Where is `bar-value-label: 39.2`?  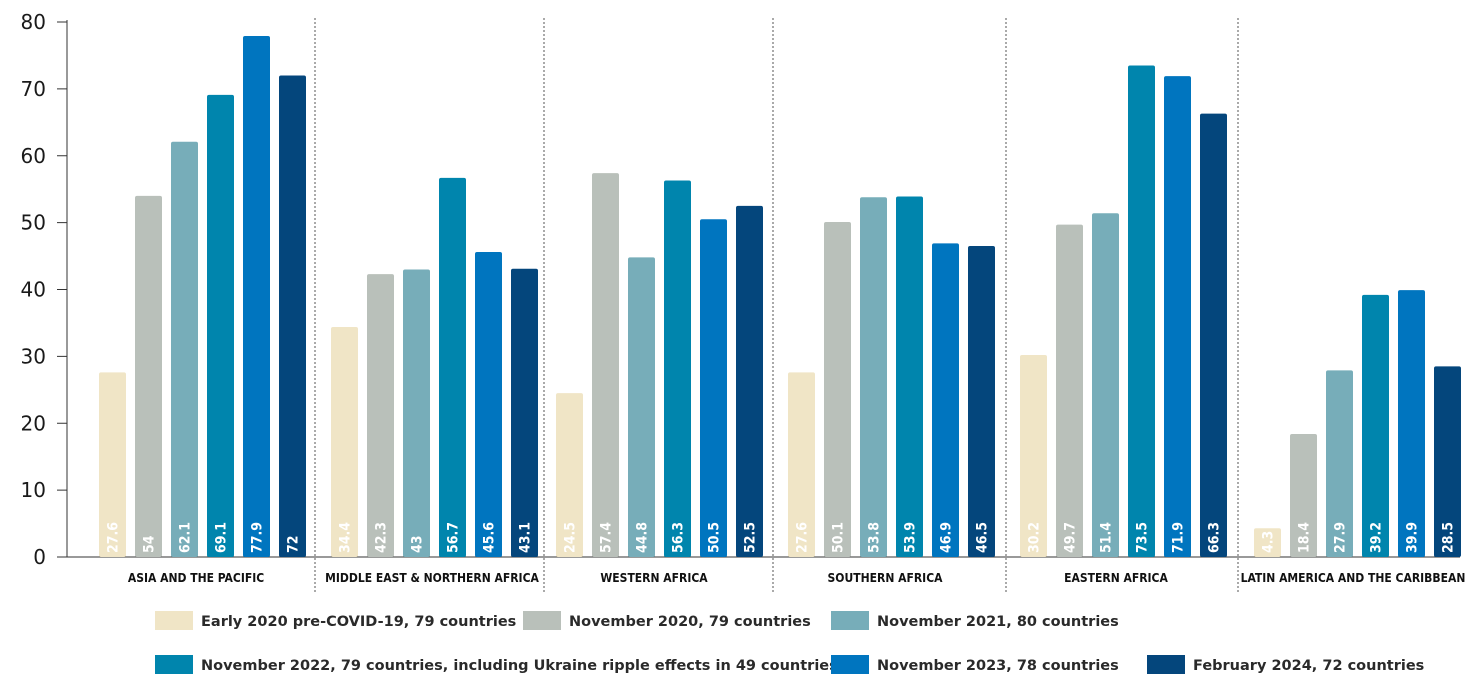 bar-value-label: 39.2 is located at coordinates (1377, 537).